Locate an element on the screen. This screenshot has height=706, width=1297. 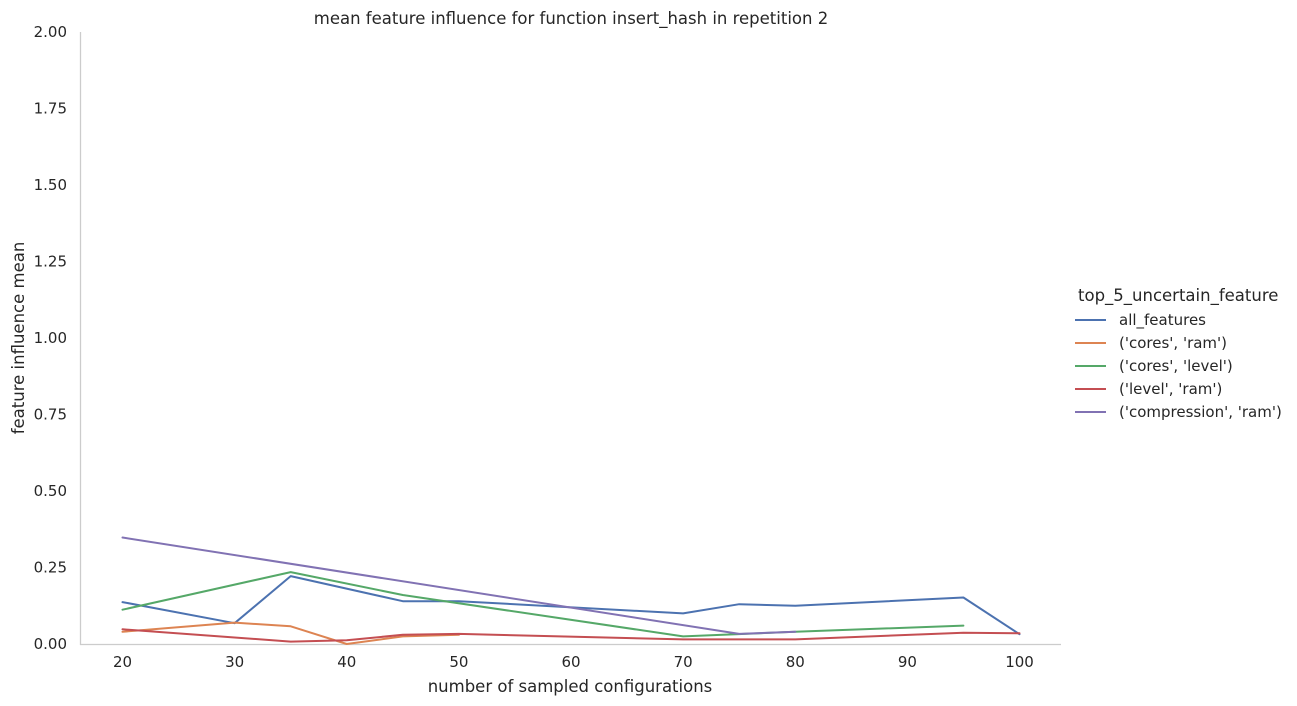
y-tick-label: 1.25 is located at coordinates (50, 262).